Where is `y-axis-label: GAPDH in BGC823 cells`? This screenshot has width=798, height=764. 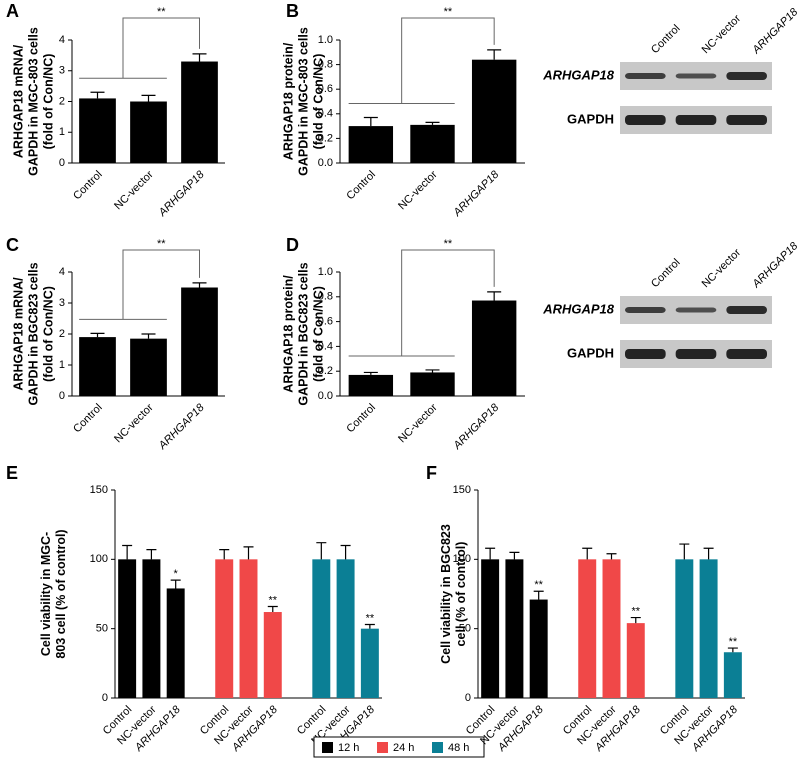
y-axis-label: GAPDH in BGC823 cells is located at coordinates (33, 333).